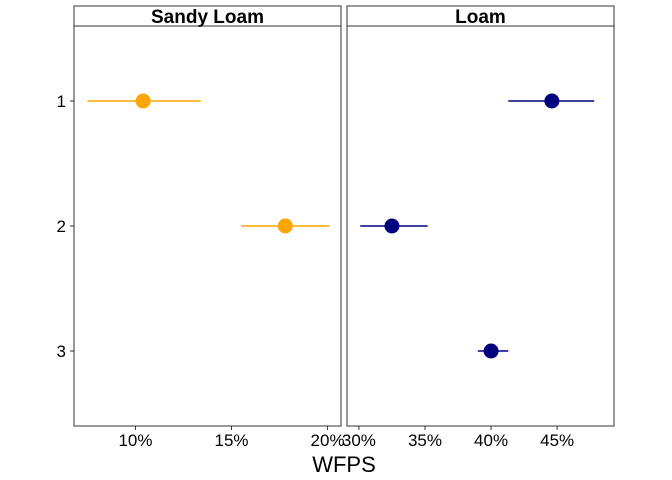 This screenshot has width=672, height=480. I want to click on x-tick-label: 45%, so click(557, 440).